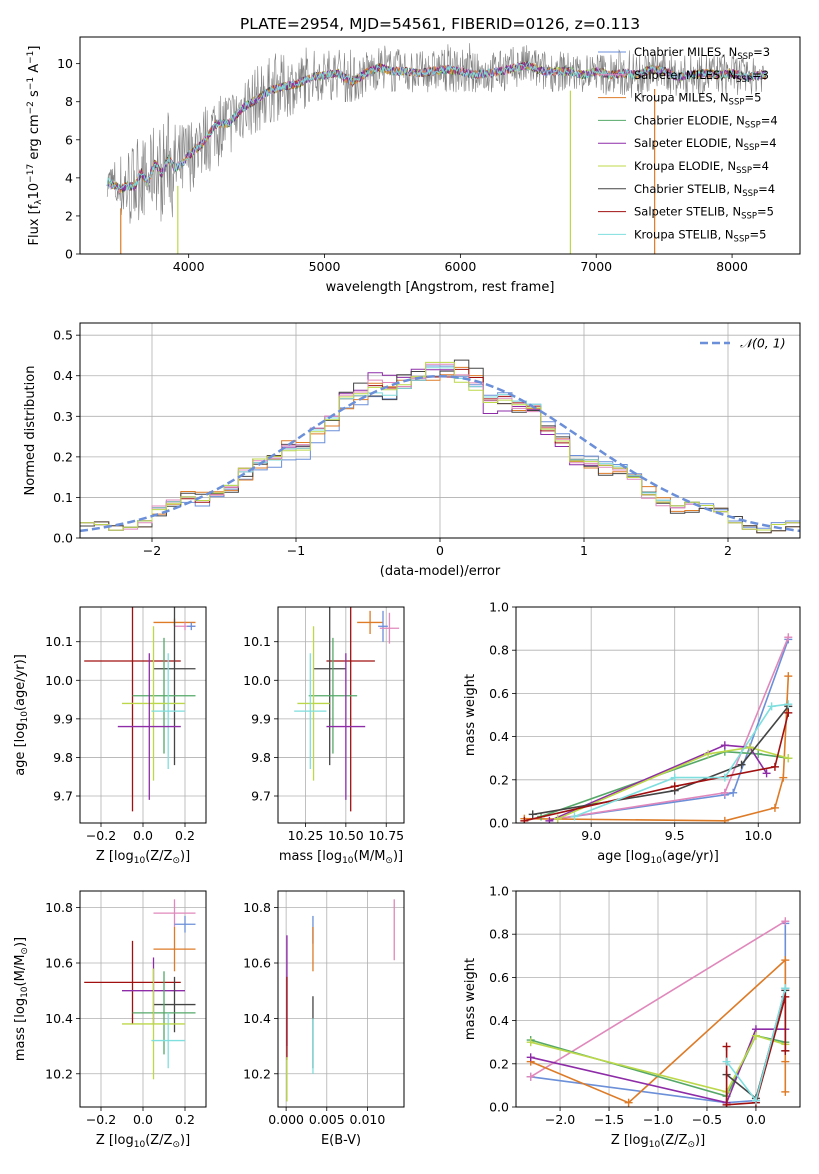  I want to click on y-tick-label: 1.0, so click(499, 891).